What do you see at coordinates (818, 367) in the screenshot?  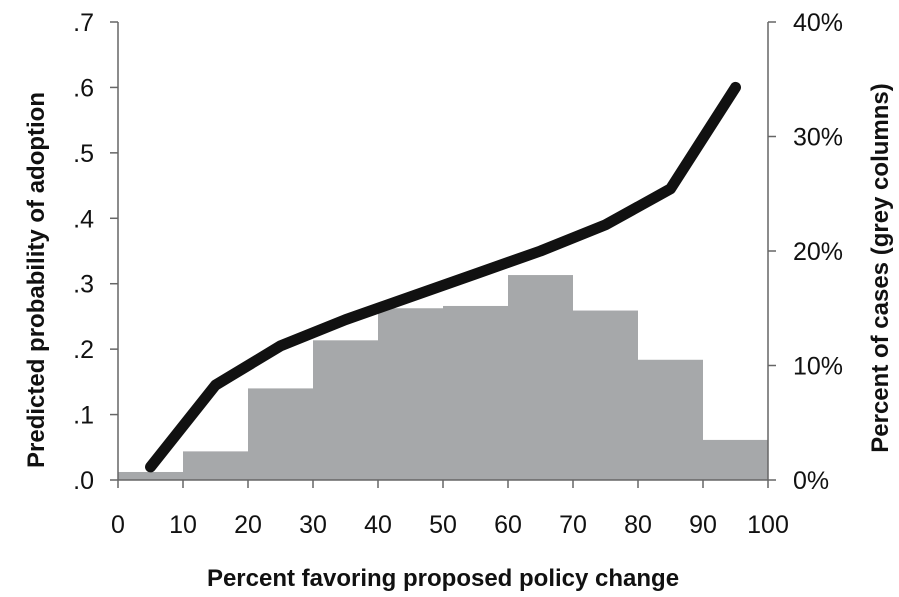 I see `y-right-tick-label: 10%` at bounding box center [818, 367].